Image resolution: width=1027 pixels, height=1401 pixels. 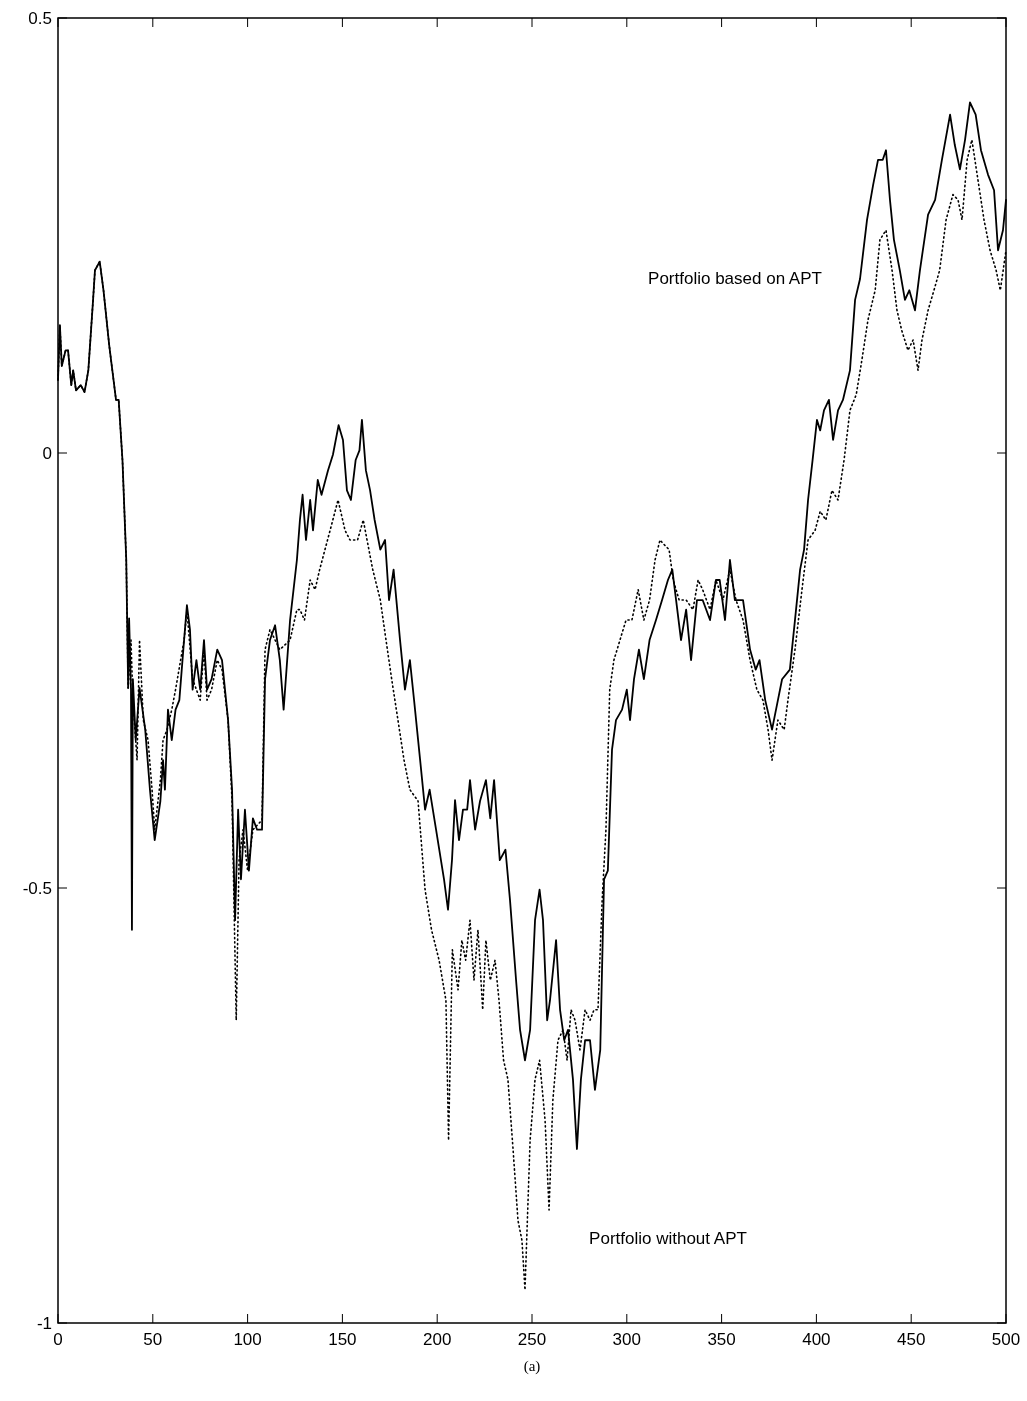 I want to click on x-tick-label: 150, so click(x=342, y=1339).